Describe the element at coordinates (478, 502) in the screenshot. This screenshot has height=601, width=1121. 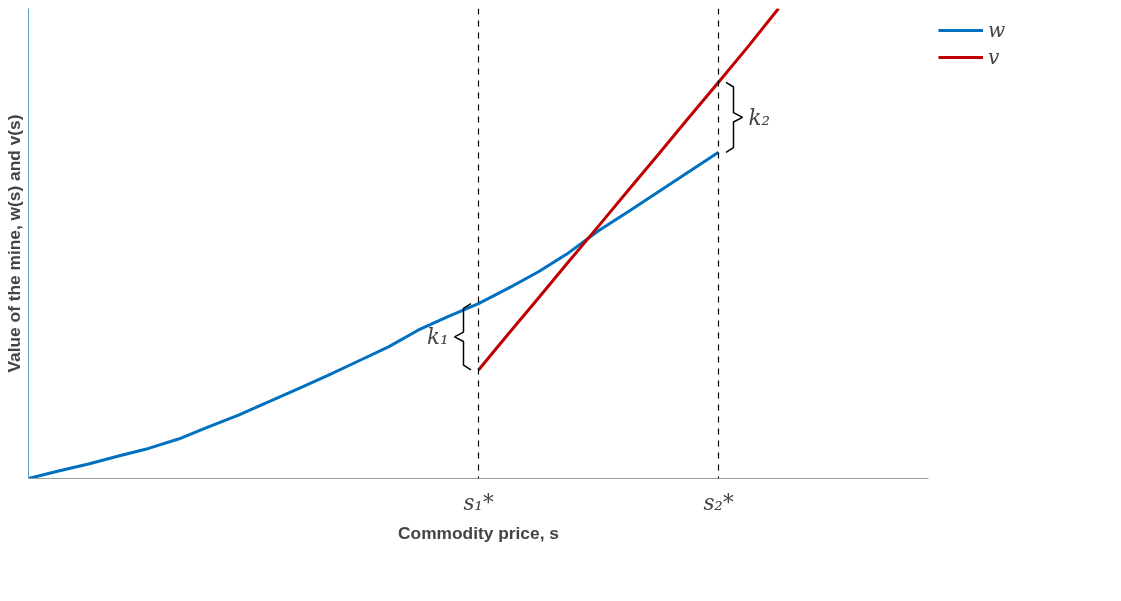
I see `x-tick-label: s₁*` at that location.